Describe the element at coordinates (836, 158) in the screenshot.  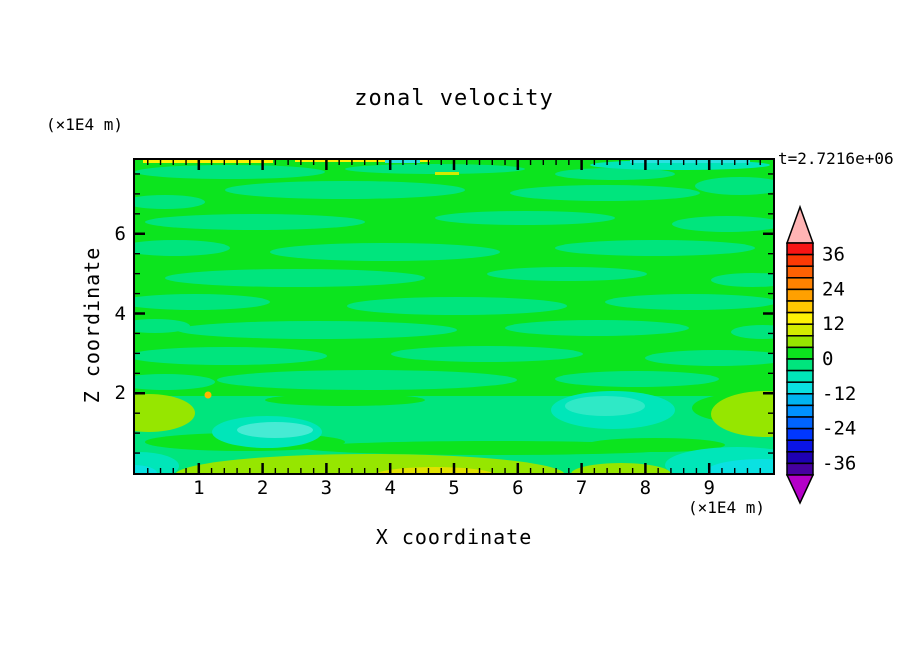
I see `time-annotation: t=2.7216e+06` at that location.